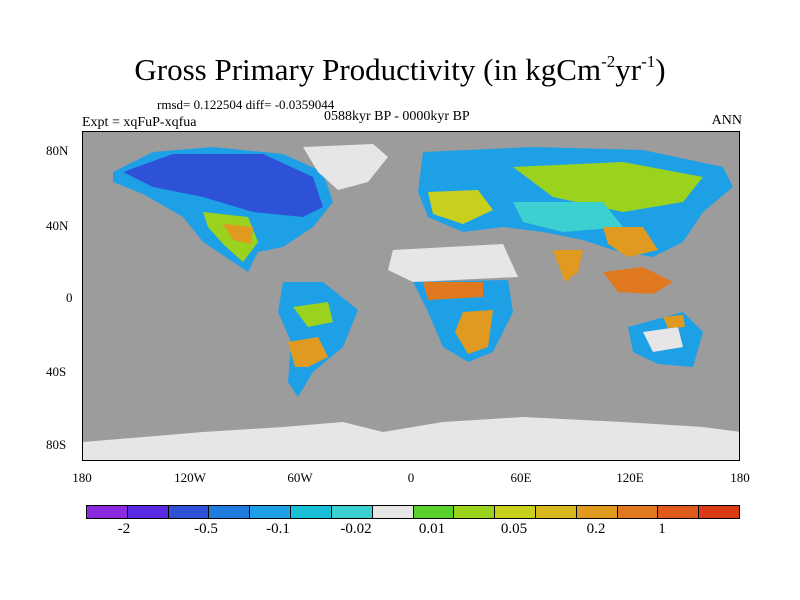  Describe the element at coordinates (313, 314) in the screenshot. I see `amazon-green` at that location.